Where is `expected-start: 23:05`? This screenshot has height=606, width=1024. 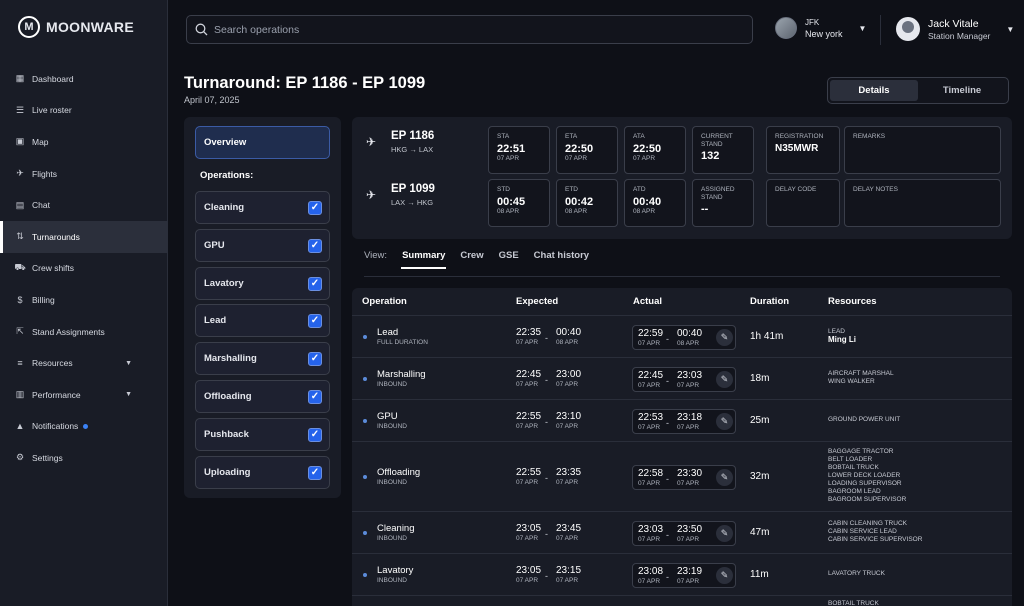
expected-start: 23:05 is located at coordinates (529, 570).